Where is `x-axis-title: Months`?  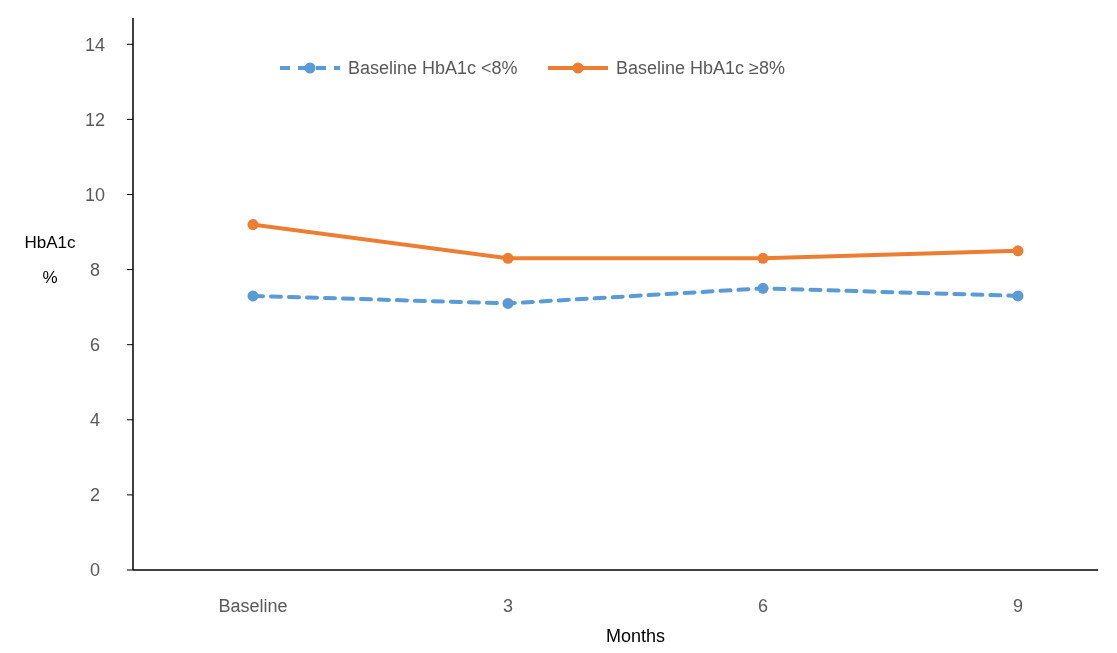
x-axis-title: Months is located at coordinates (635, 636).